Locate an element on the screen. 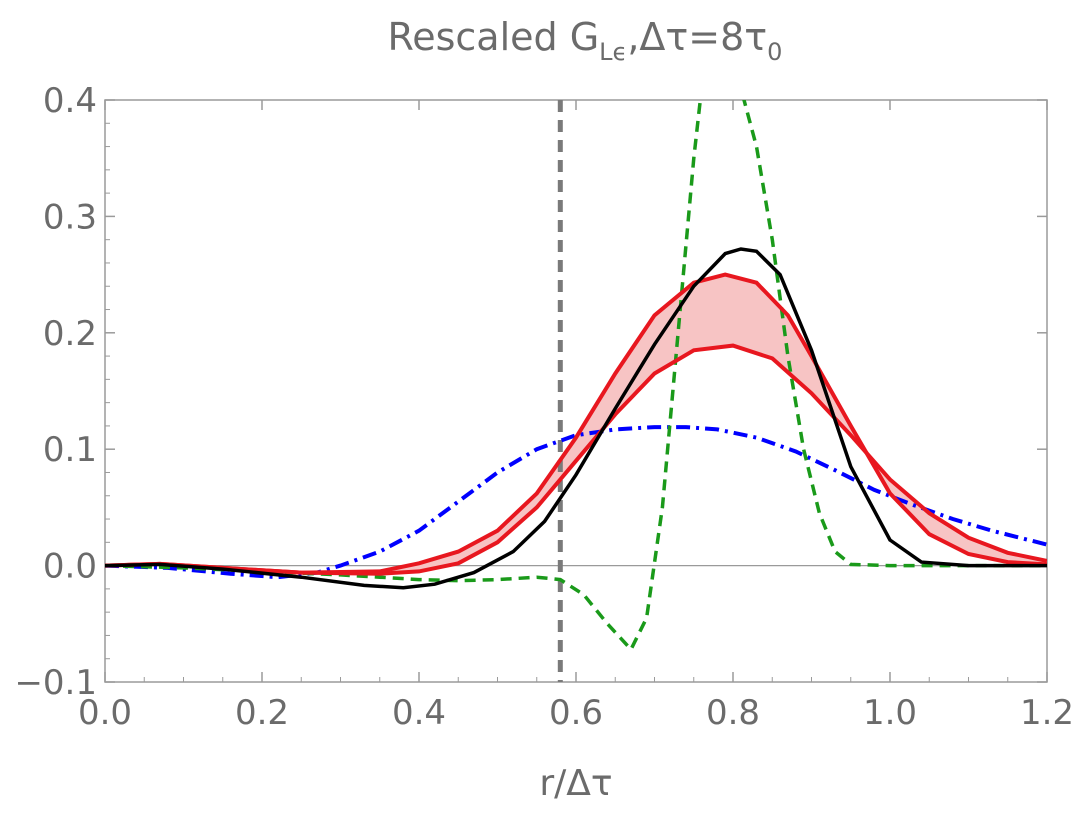 This screenshot has height=818, width=1080. x-tick-label: 1.0 is located at coordinates (890, 713).